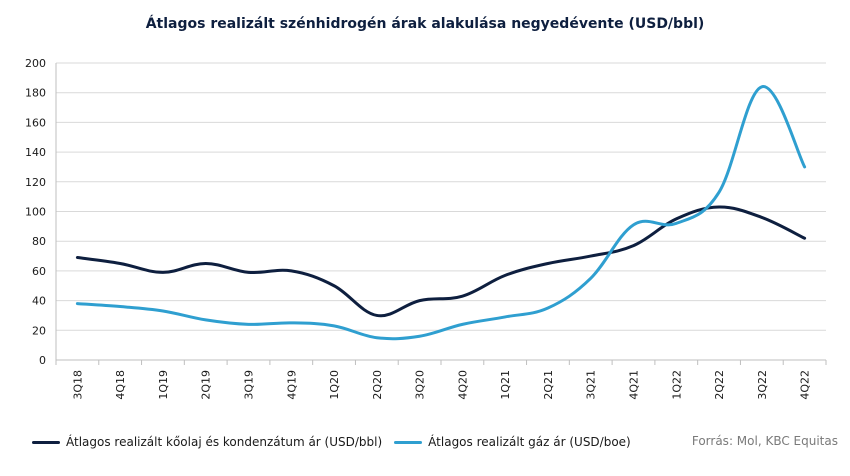 This screenshot has height=476, width=850. What do you see at coordinates (120, 385) in the screenshot?
I see `x-tick-label: 4Q18` at bounding box center [120, 385].